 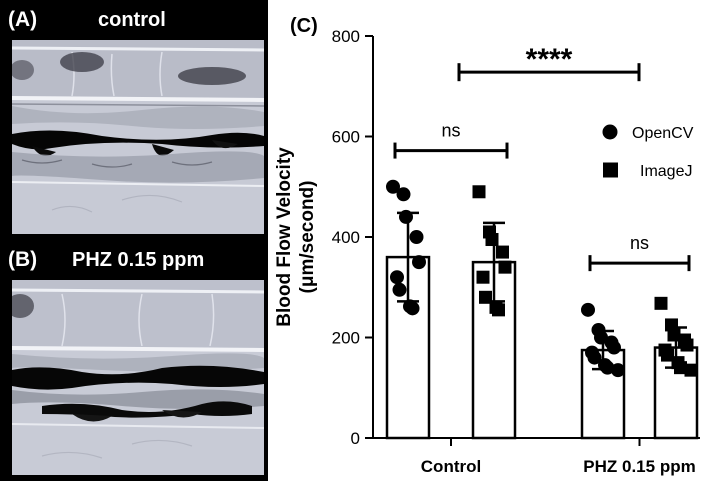 I want to click on y-axis-title-line1: Blood Flow Velocity, so click(x=284, y=237).